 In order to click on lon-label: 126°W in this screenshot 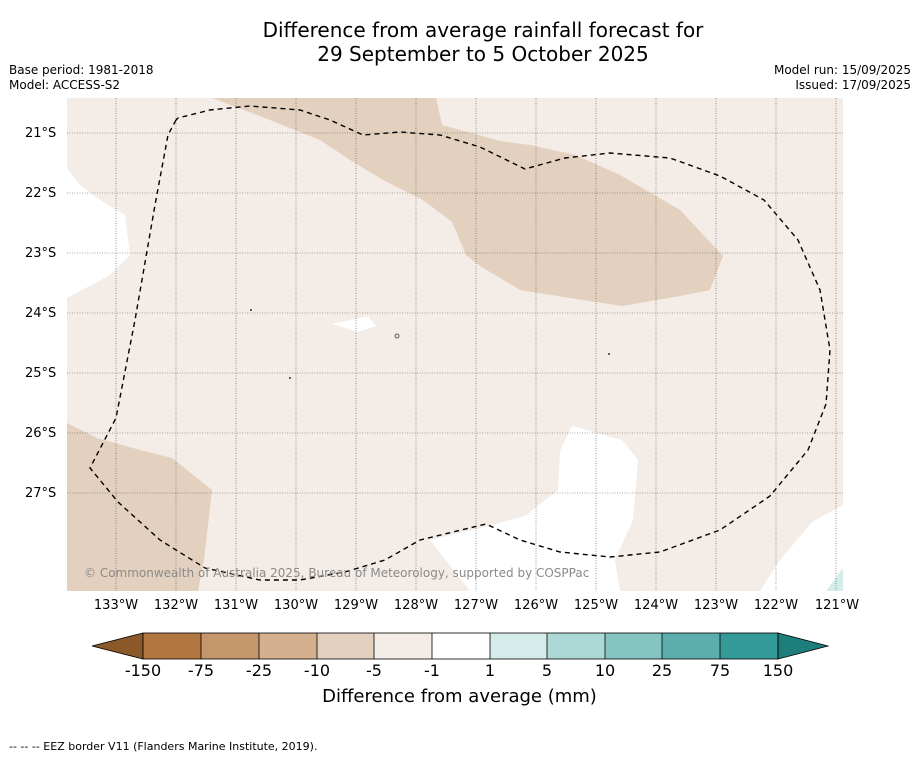, I will do `click(536, 605)`.